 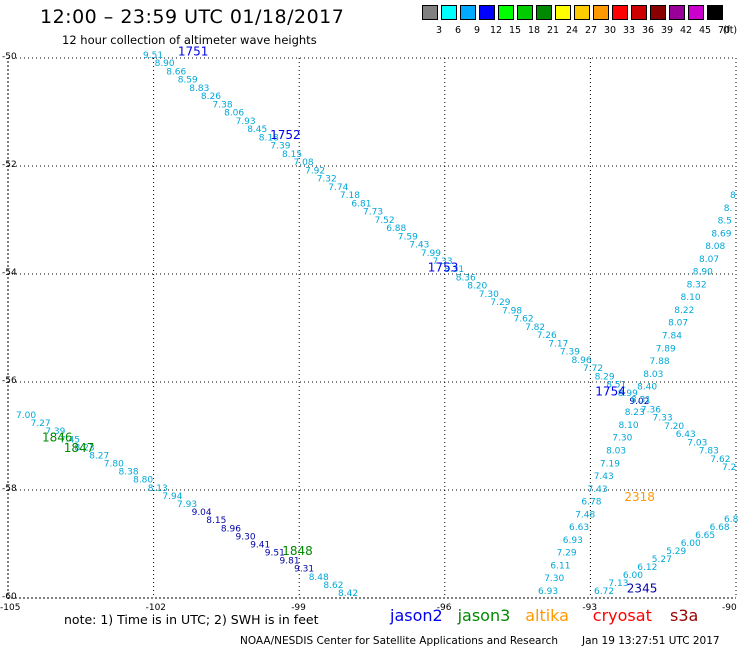 I want to click on lon-tick-label: -90, so click(x=729, y=608).